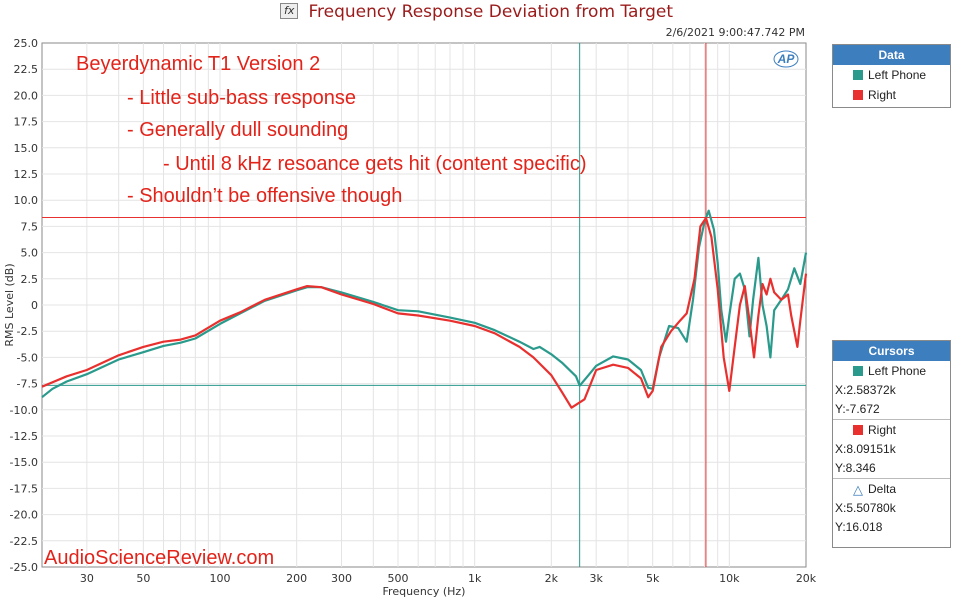 This screenshot has width=953, height=600. Describe the element at coordinates (26, 122) in the screenshot. I see `y-tick-label: 17.5` at that location.